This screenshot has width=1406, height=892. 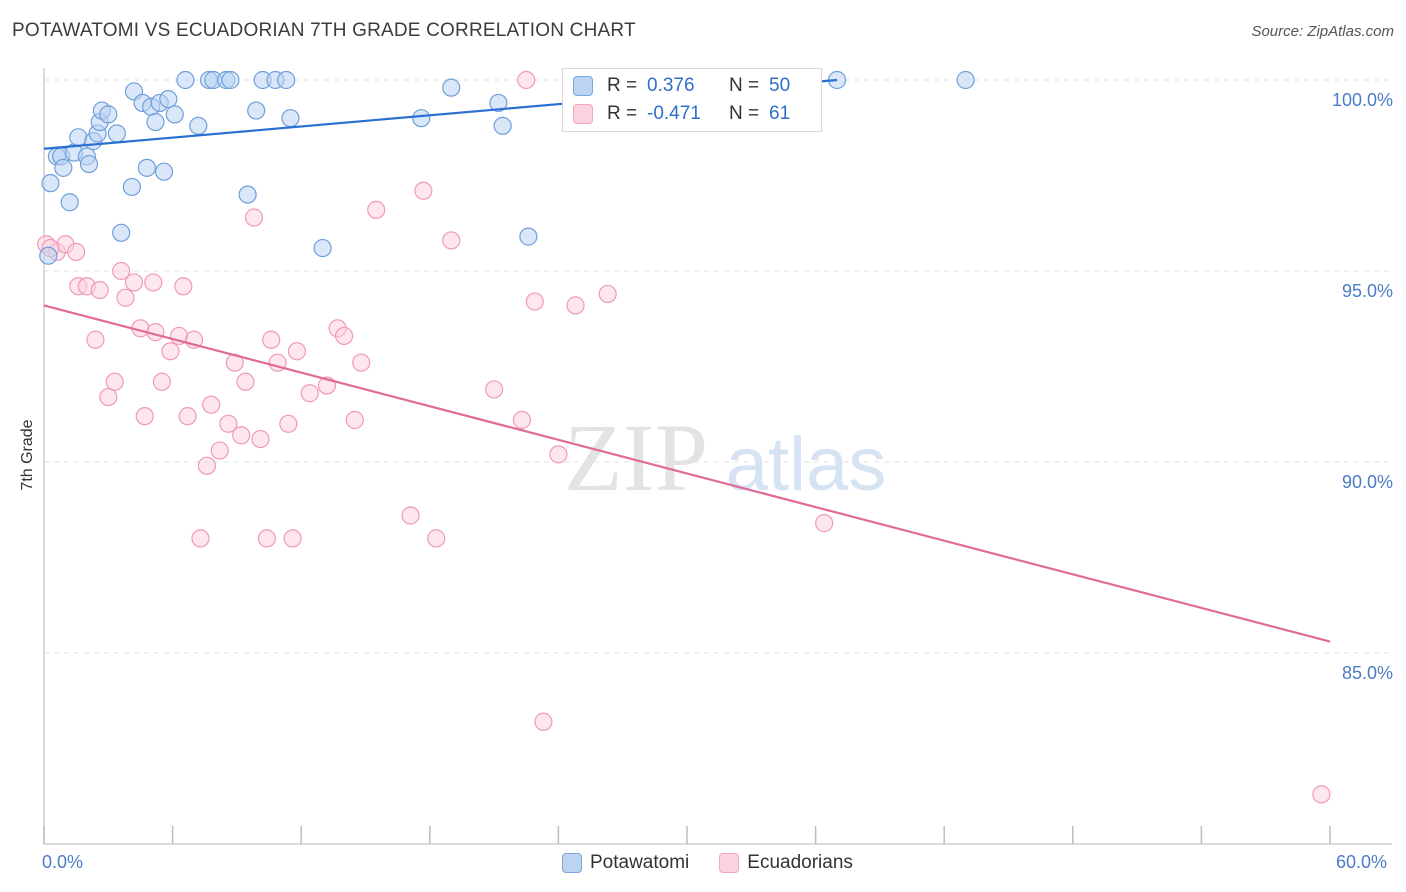 I want to click on y-axis-label: 7th Grade, so click(x=27, y=455).